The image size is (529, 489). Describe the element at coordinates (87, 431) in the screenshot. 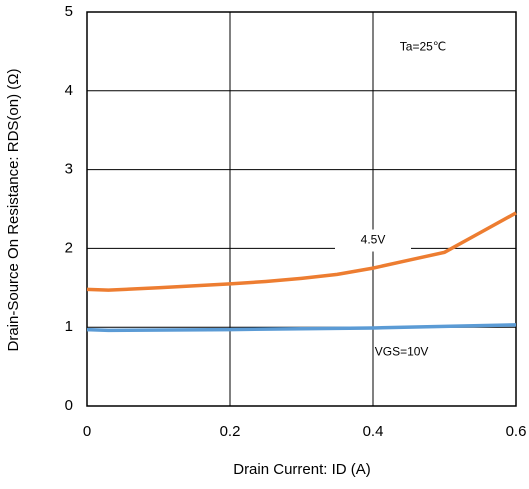

I see `x-tick-label: 0` at that location.